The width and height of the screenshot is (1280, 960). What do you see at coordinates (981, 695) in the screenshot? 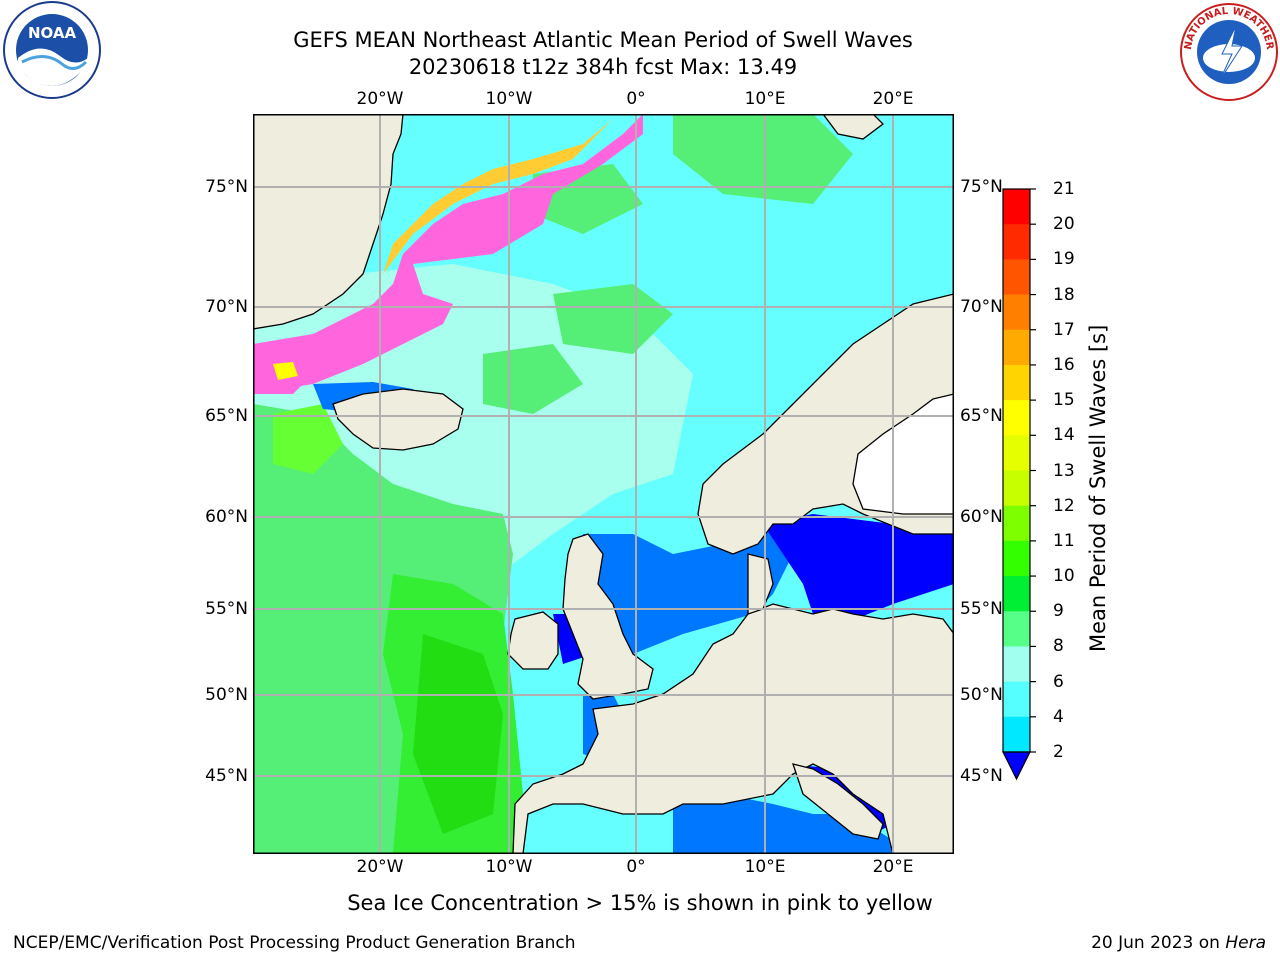
I see `lat-label-right-50n: 50°N` at bounding box center [981, 695].